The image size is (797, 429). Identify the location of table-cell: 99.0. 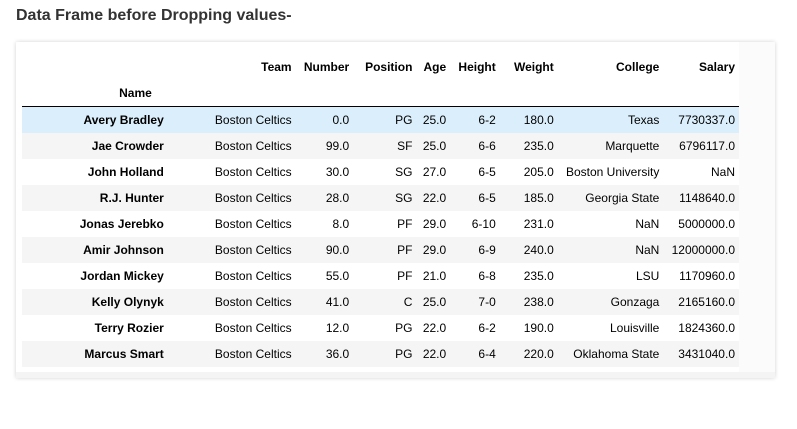
(337, 145).